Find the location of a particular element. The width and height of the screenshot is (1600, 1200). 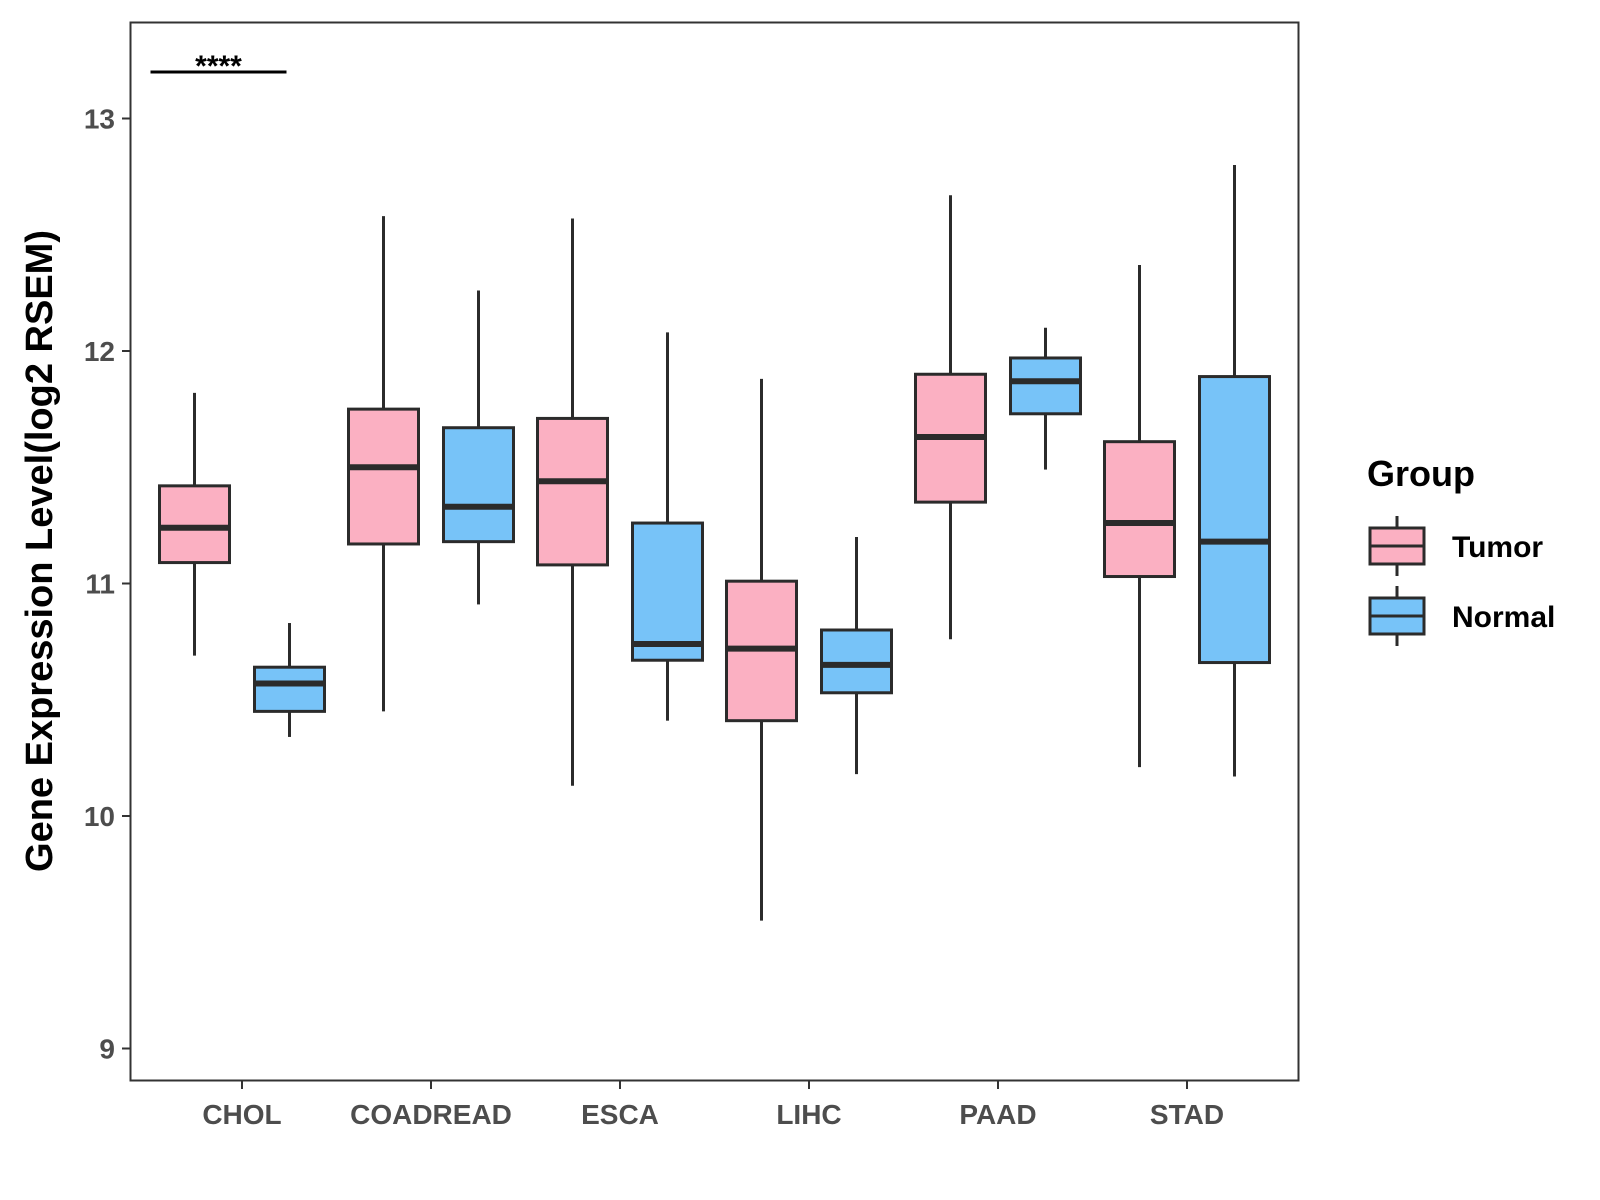

box-normal-lihc is located at coordinates (856, 656).